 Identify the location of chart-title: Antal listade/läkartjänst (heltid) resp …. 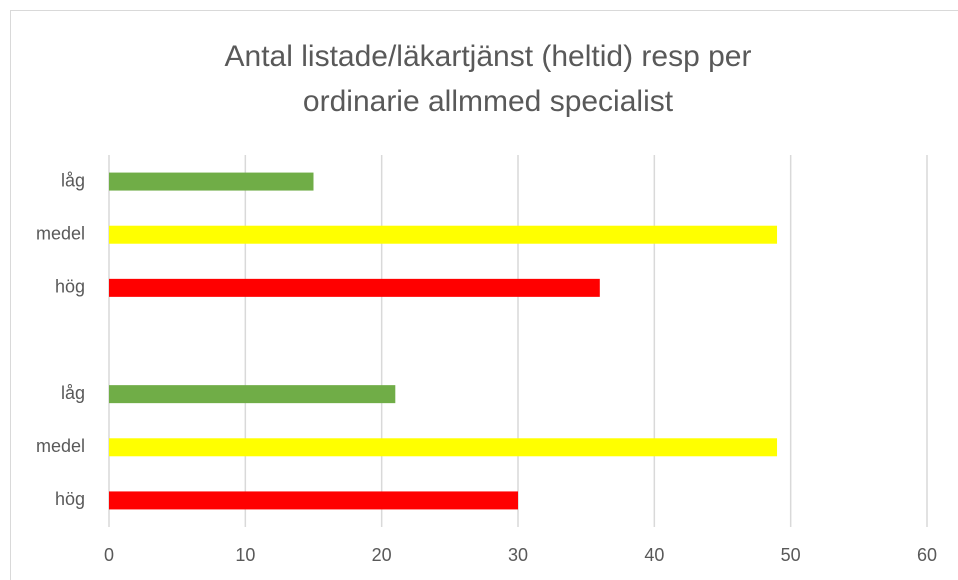
(488, 56).